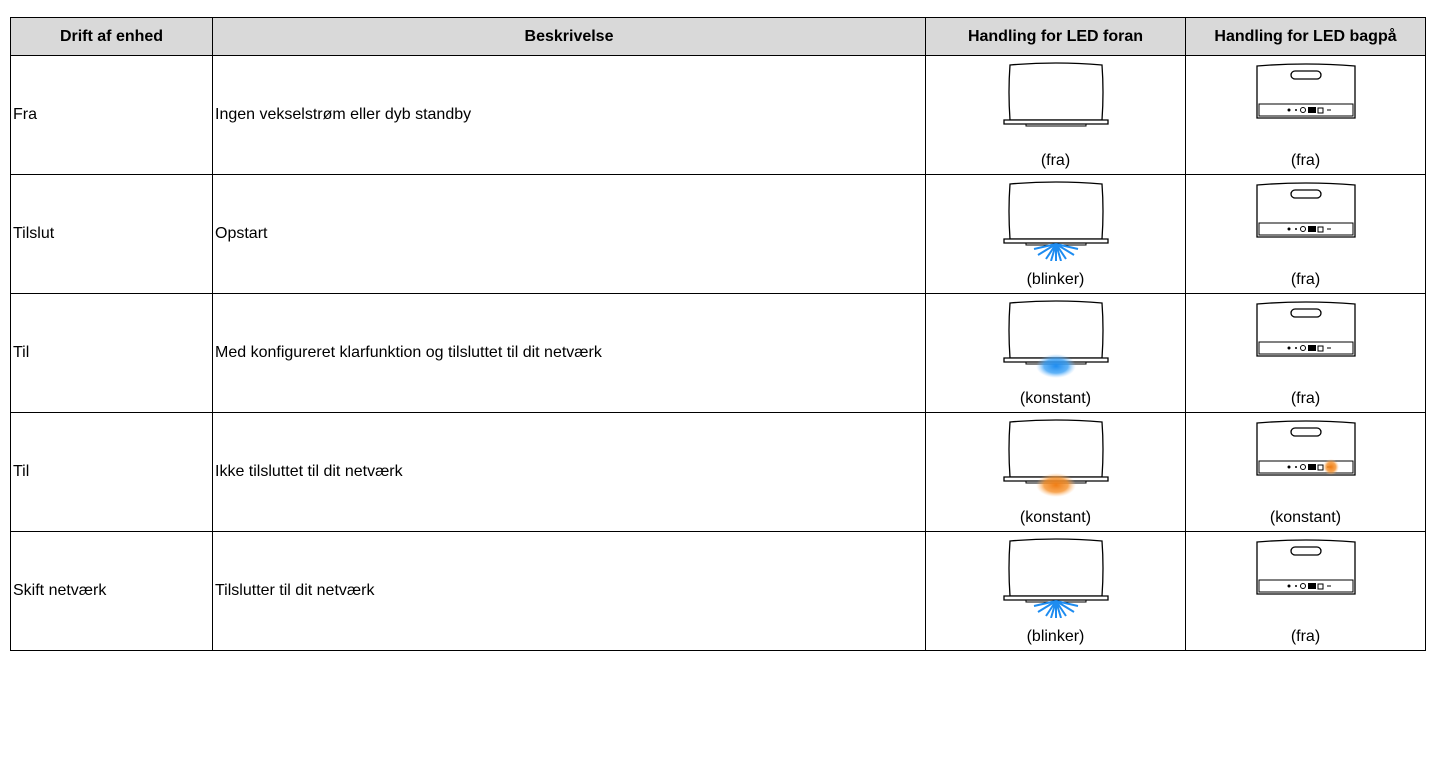  I want to click on header-cell: Handling for LED bagpå, so click(1305, 36).